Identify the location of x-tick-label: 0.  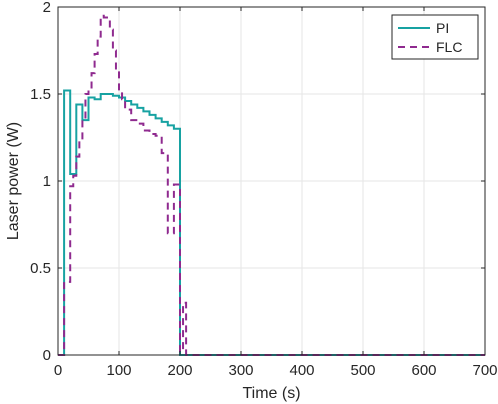
(58, 370).